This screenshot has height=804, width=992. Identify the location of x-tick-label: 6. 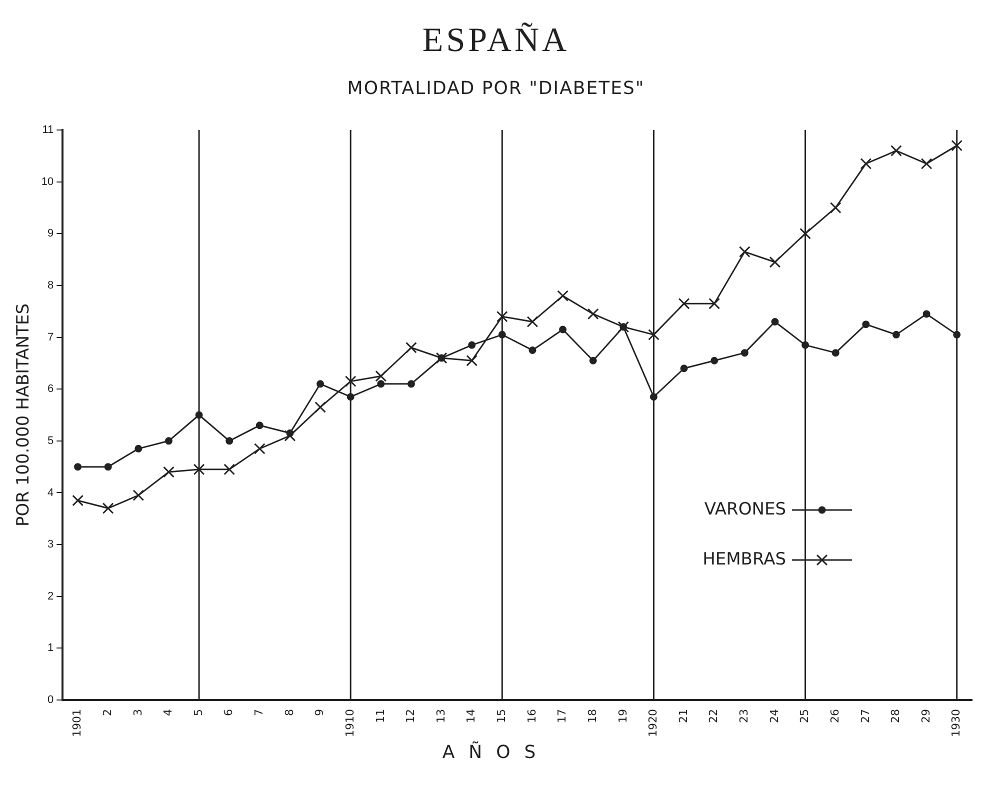
(229, 712).